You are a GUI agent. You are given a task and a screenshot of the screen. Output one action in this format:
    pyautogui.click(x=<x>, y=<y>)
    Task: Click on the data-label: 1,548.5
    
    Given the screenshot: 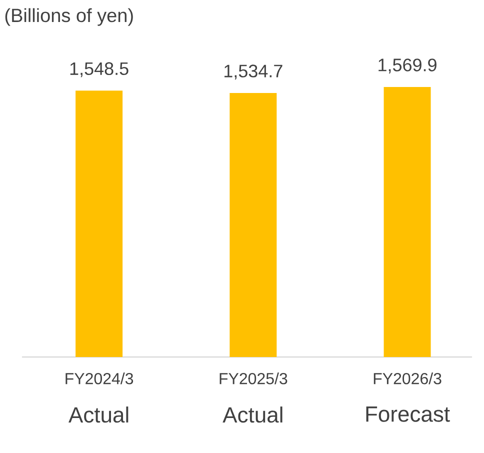 What is the action you would take?
    pyautogui.click(x=99, y=70)
    